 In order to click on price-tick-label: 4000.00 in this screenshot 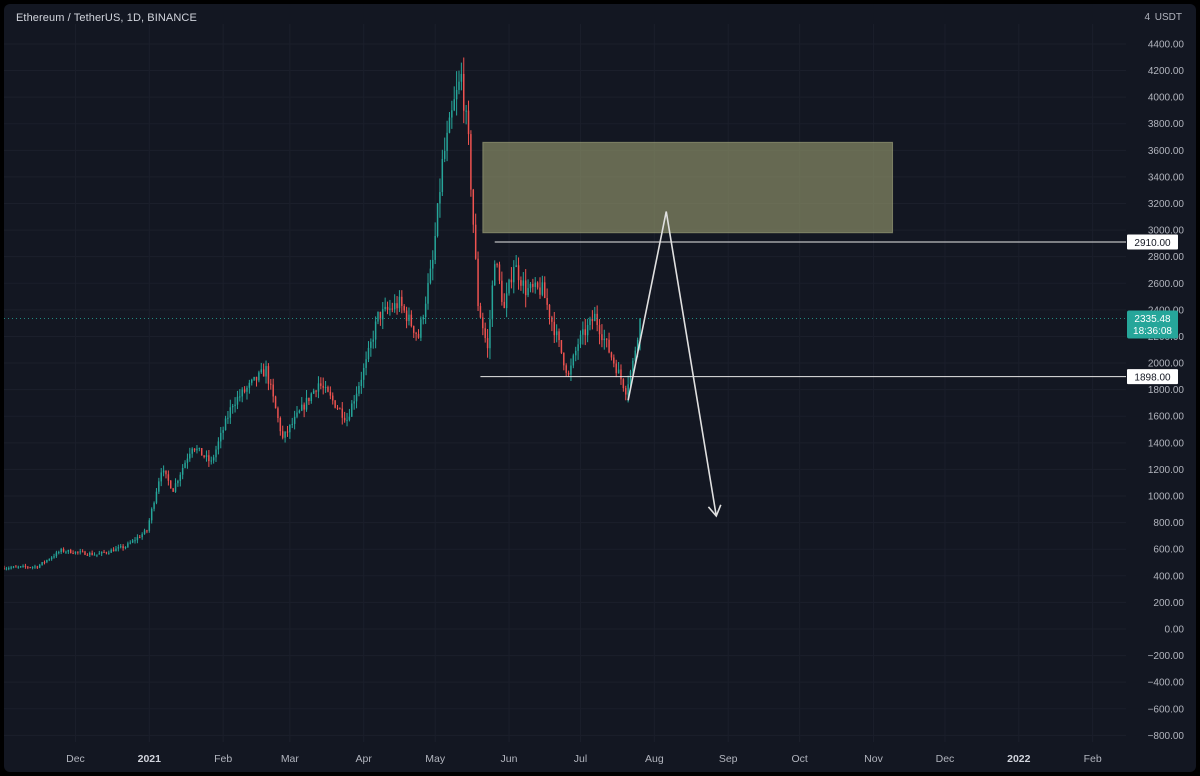, I will do `click(1166, 98)`.